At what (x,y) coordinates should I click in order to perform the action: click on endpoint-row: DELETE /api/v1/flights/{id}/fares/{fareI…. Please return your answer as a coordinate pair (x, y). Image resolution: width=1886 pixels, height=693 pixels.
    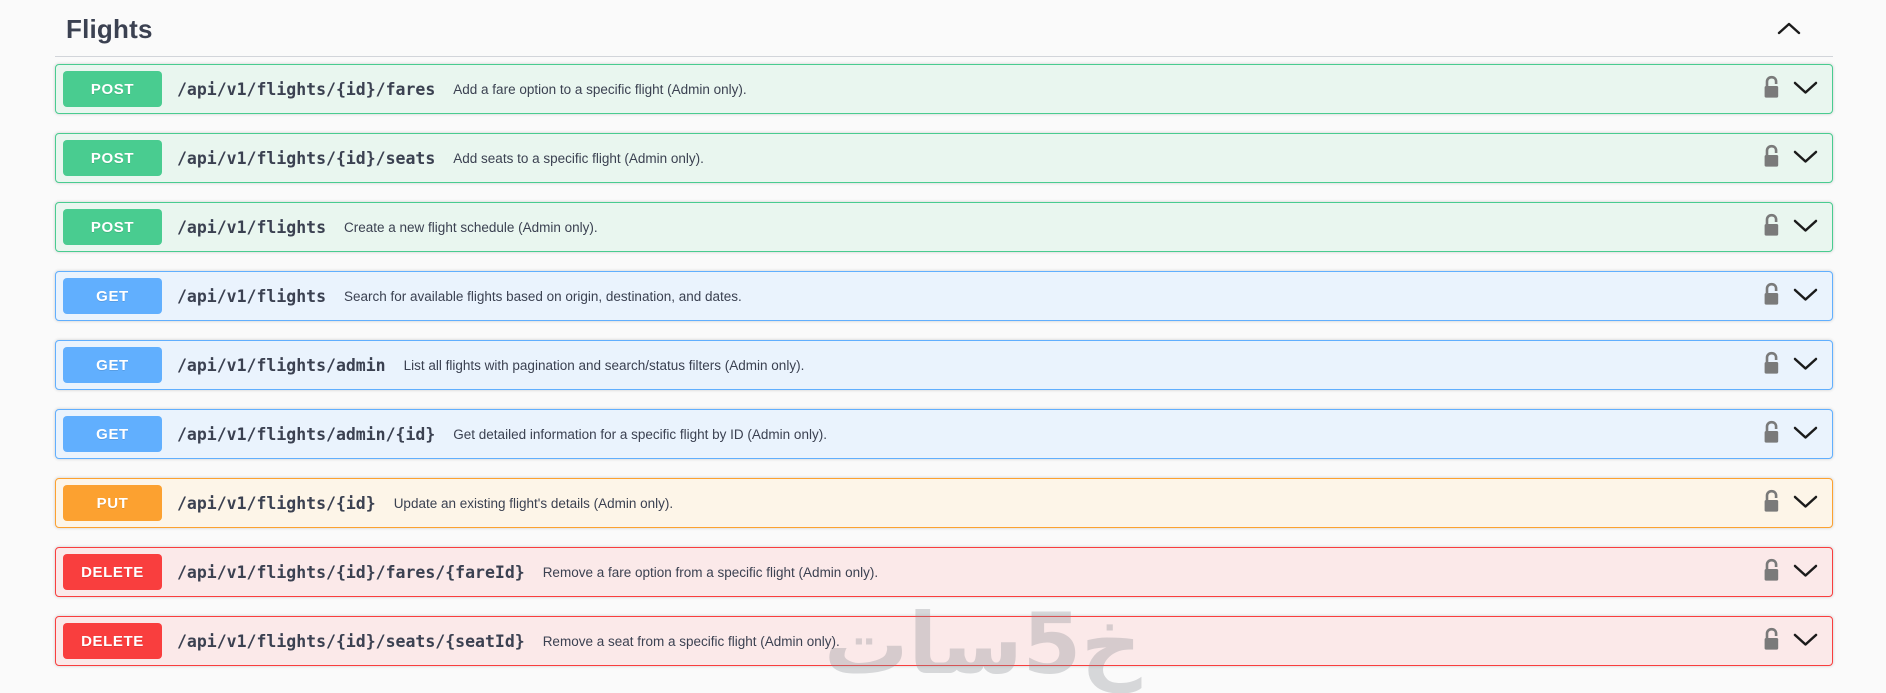
    Looking at the image, I should click on (944, 572).